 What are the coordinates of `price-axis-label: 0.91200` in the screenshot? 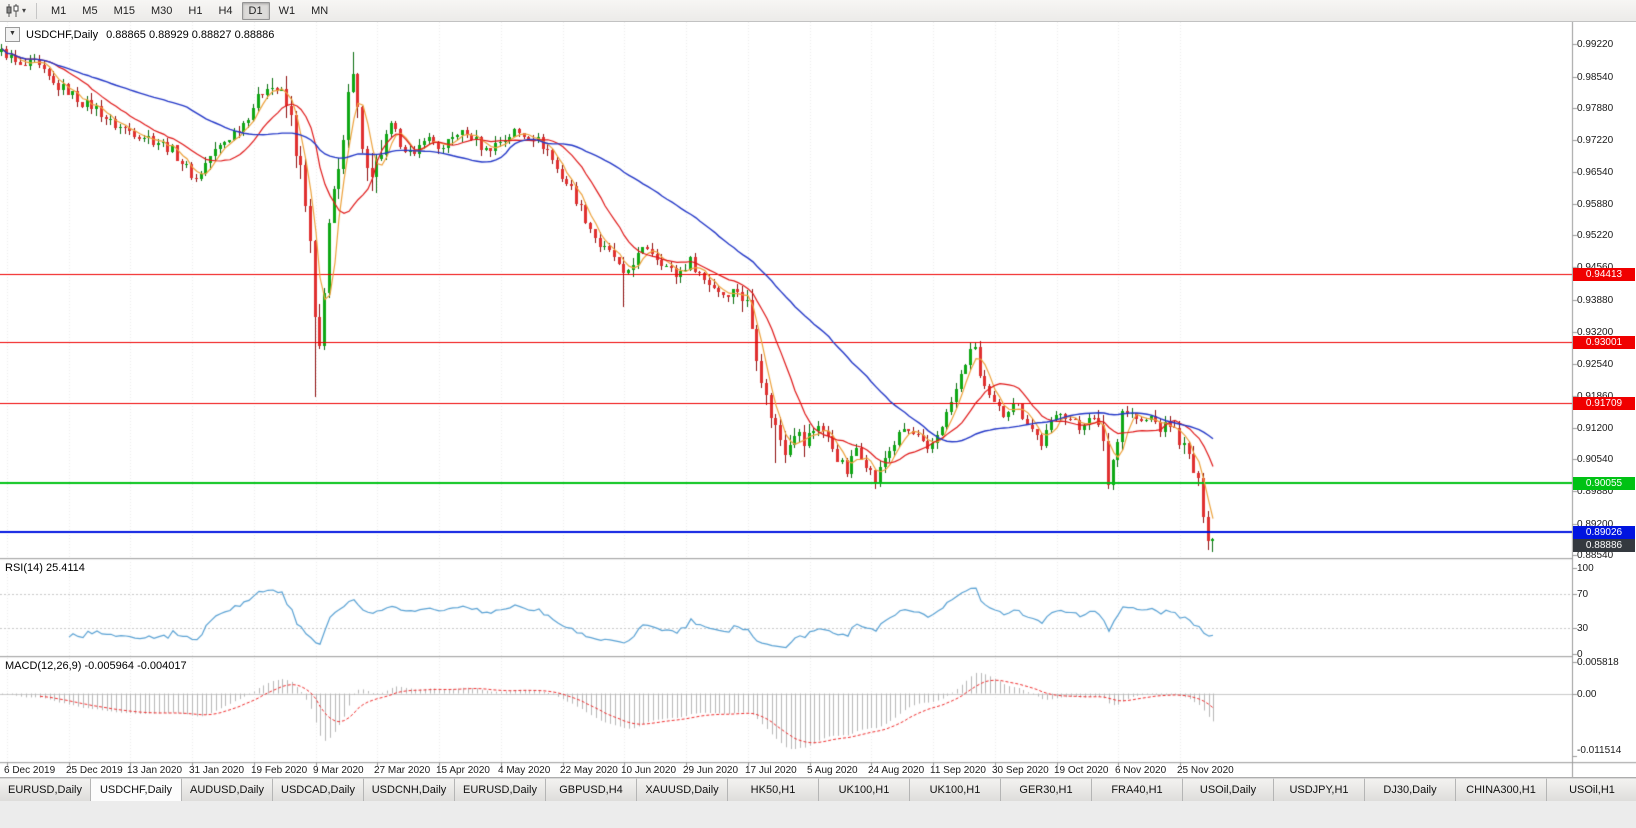 It's located at (1595, 428).